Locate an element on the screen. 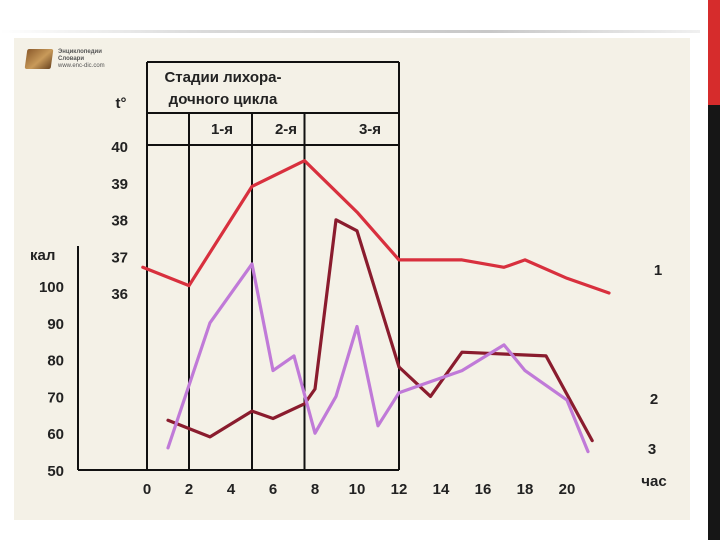  temperature-tick-38: 38 is located at coordinates (119, 221).